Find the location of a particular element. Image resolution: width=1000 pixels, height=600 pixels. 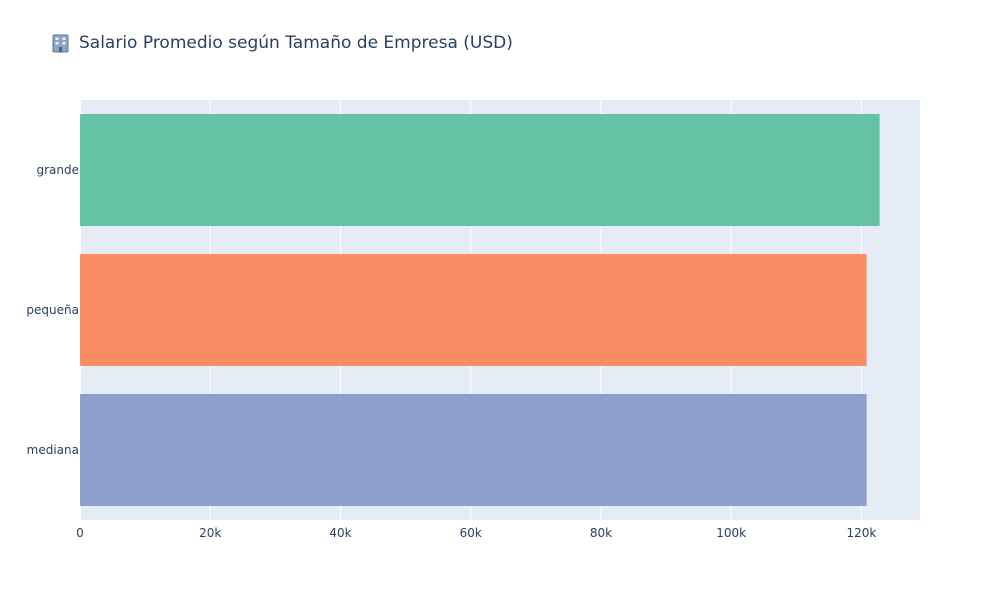

bar-mediana is located at coordinates (473, 450).